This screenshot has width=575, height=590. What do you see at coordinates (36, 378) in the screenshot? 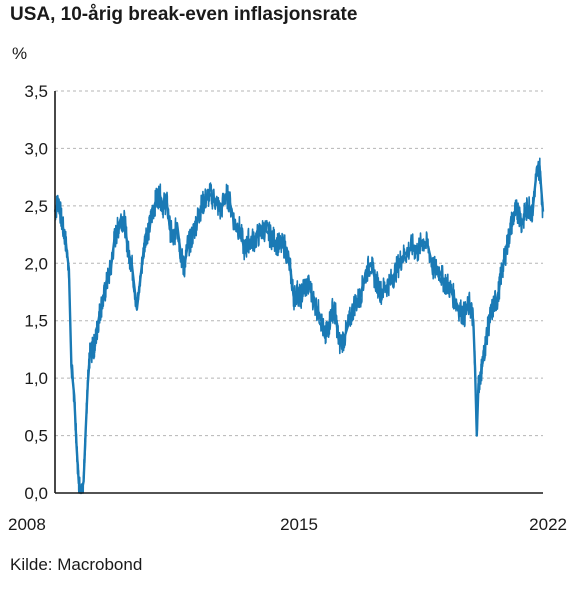
I see `y-tick-label: 1,0` at bounding box center [36, 378].